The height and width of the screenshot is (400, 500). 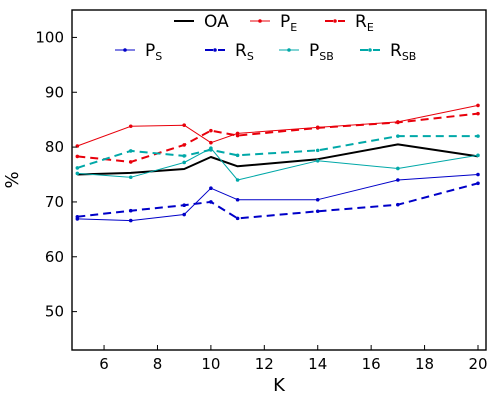 I want to click on legend-label-oa: OA, so click(x=216, y=22).